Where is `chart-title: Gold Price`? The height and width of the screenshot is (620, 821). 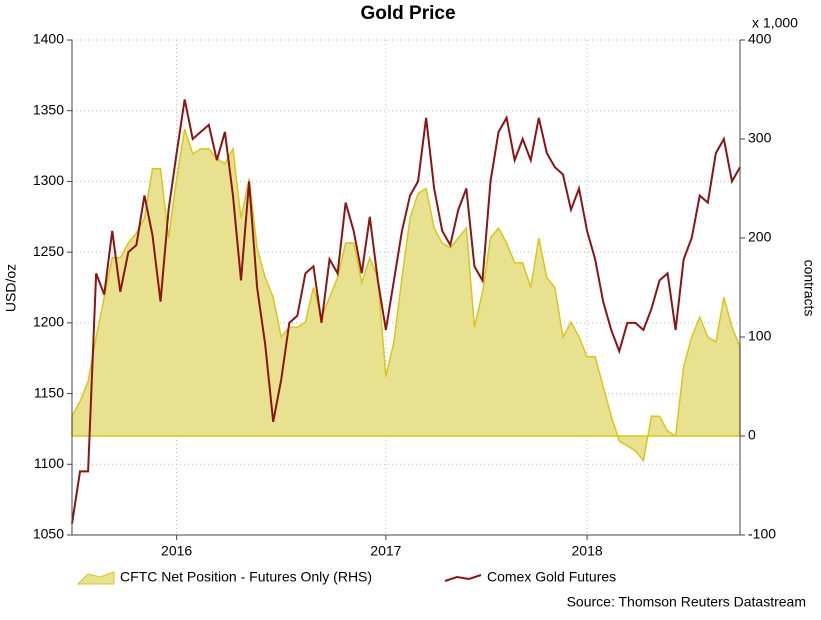 chart-title: Gold Price is located at coordinates (407, 13).